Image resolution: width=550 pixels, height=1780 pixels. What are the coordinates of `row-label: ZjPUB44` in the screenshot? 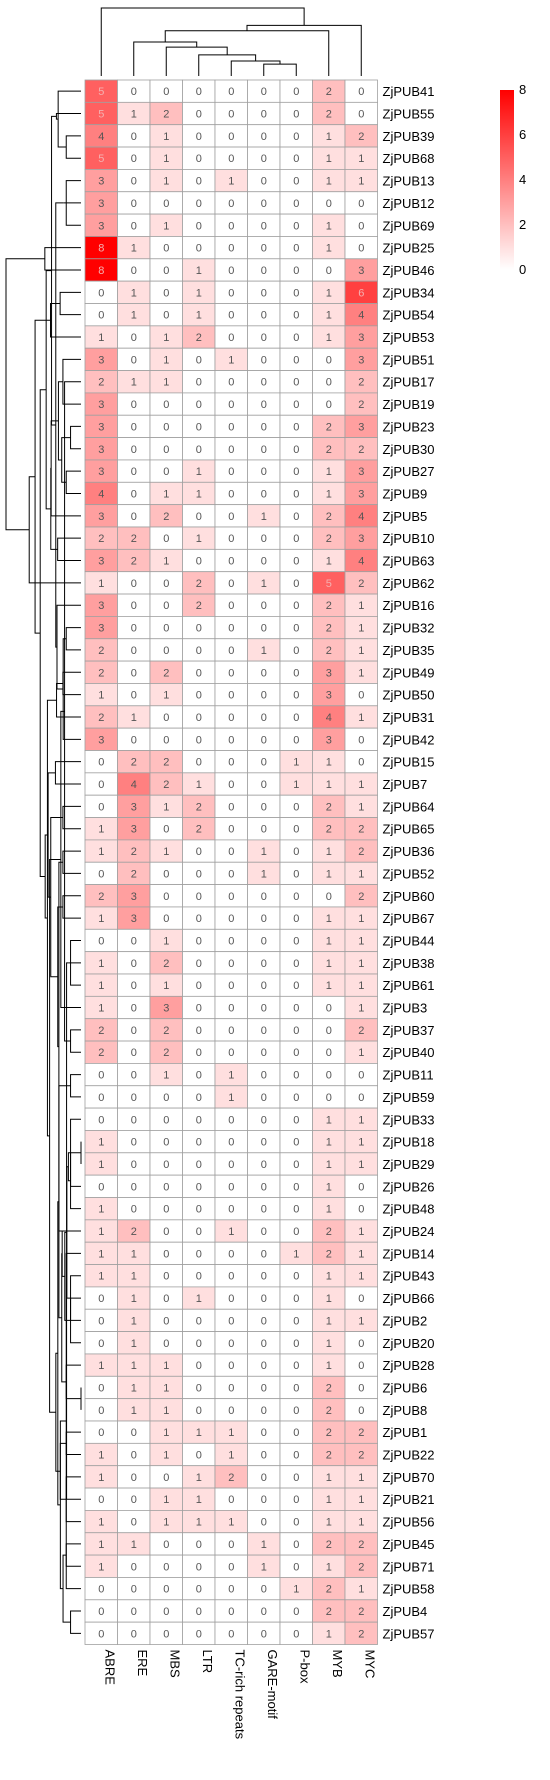 It's located at (409, 940).